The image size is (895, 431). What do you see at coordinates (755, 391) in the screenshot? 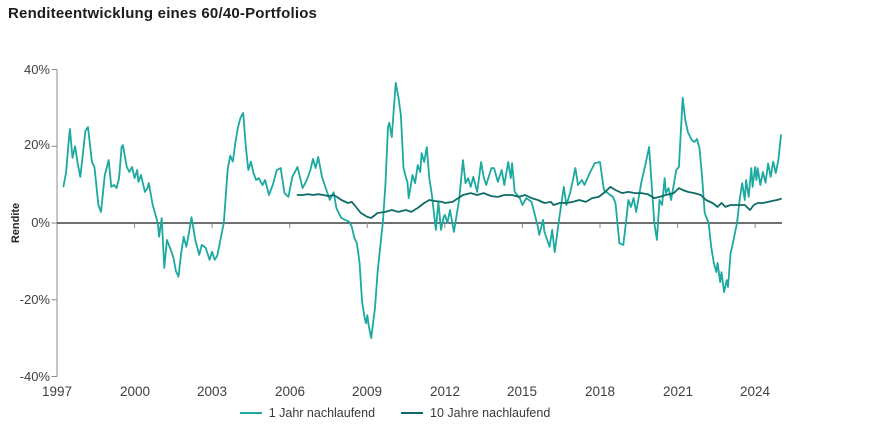
I see `x-tick-label: 2024` at bounding box center [755, 391].